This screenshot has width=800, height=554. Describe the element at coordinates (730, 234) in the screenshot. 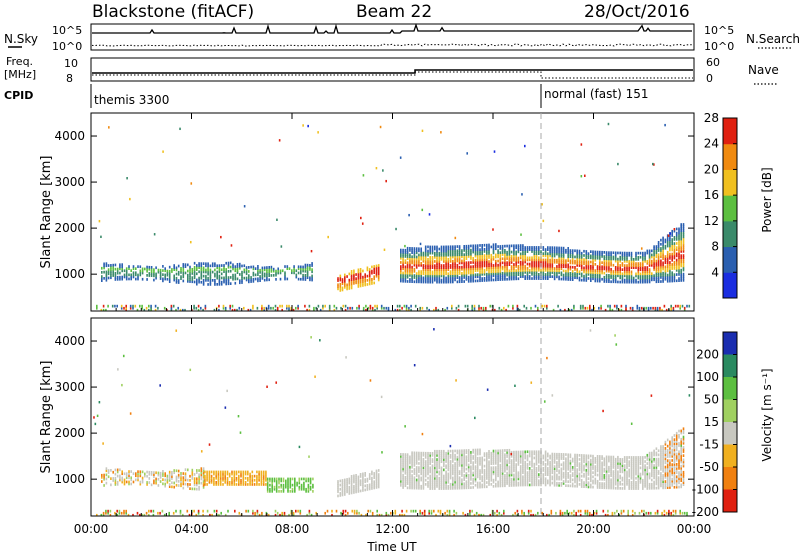

I see `colorbar-segment` at that location.